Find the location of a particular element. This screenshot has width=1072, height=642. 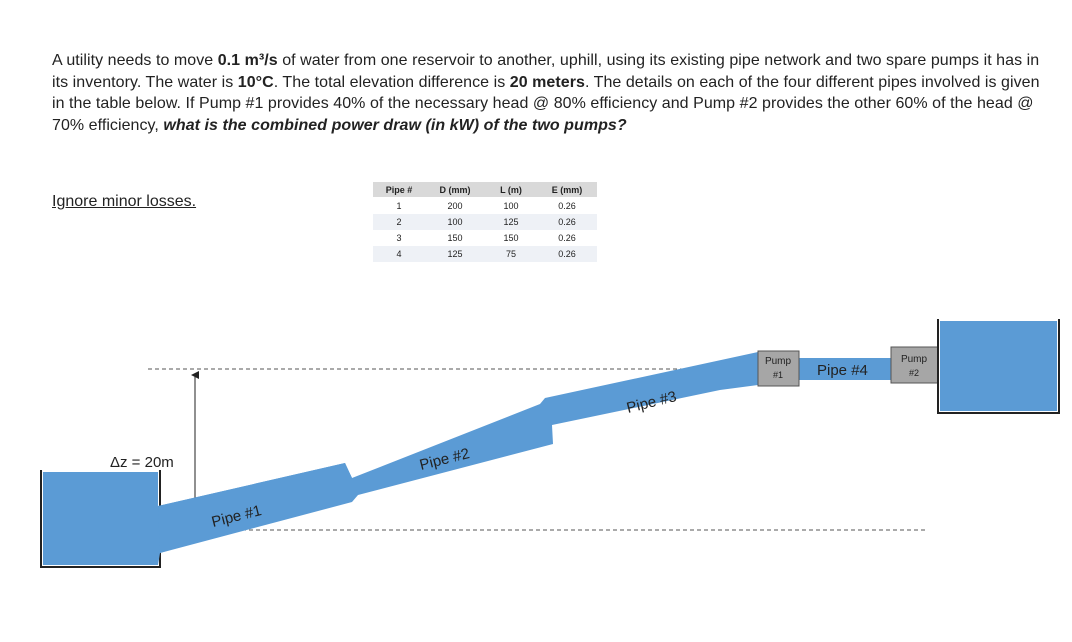

table-cell: 4 is located at coordinates (399, 254).